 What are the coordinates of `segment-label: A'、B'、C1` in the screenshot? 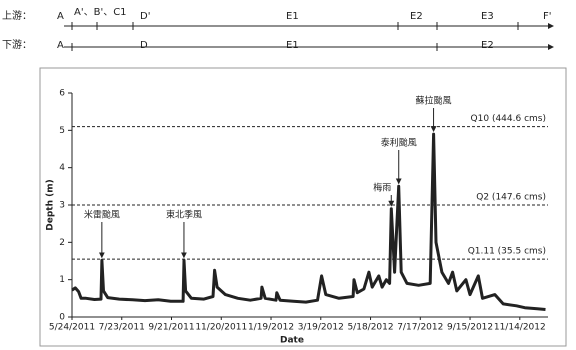 It's located at (100, 12).